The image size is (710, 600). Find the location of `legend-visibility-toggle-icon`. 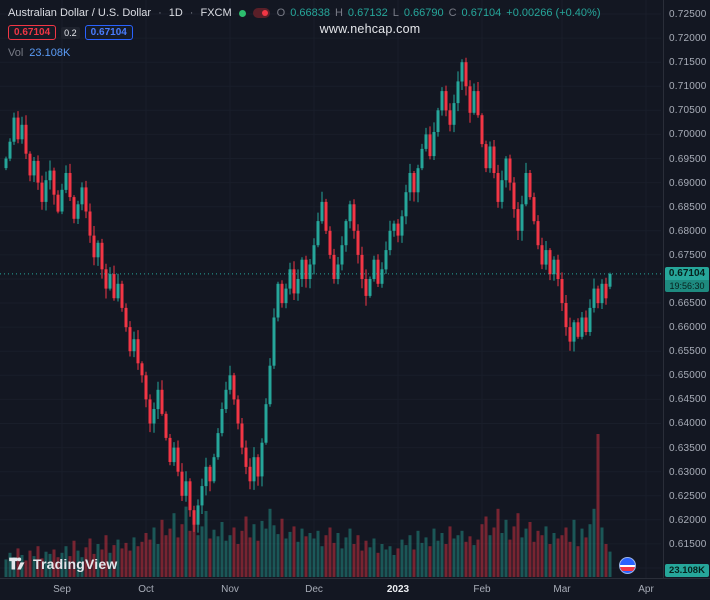

legend-visibility-toggle-icon is located at coordinates (261, 13).